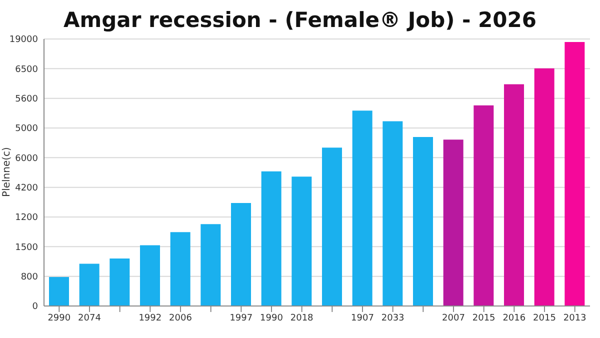  I want to click on x-tick-label: 2074, so click(90, 318).